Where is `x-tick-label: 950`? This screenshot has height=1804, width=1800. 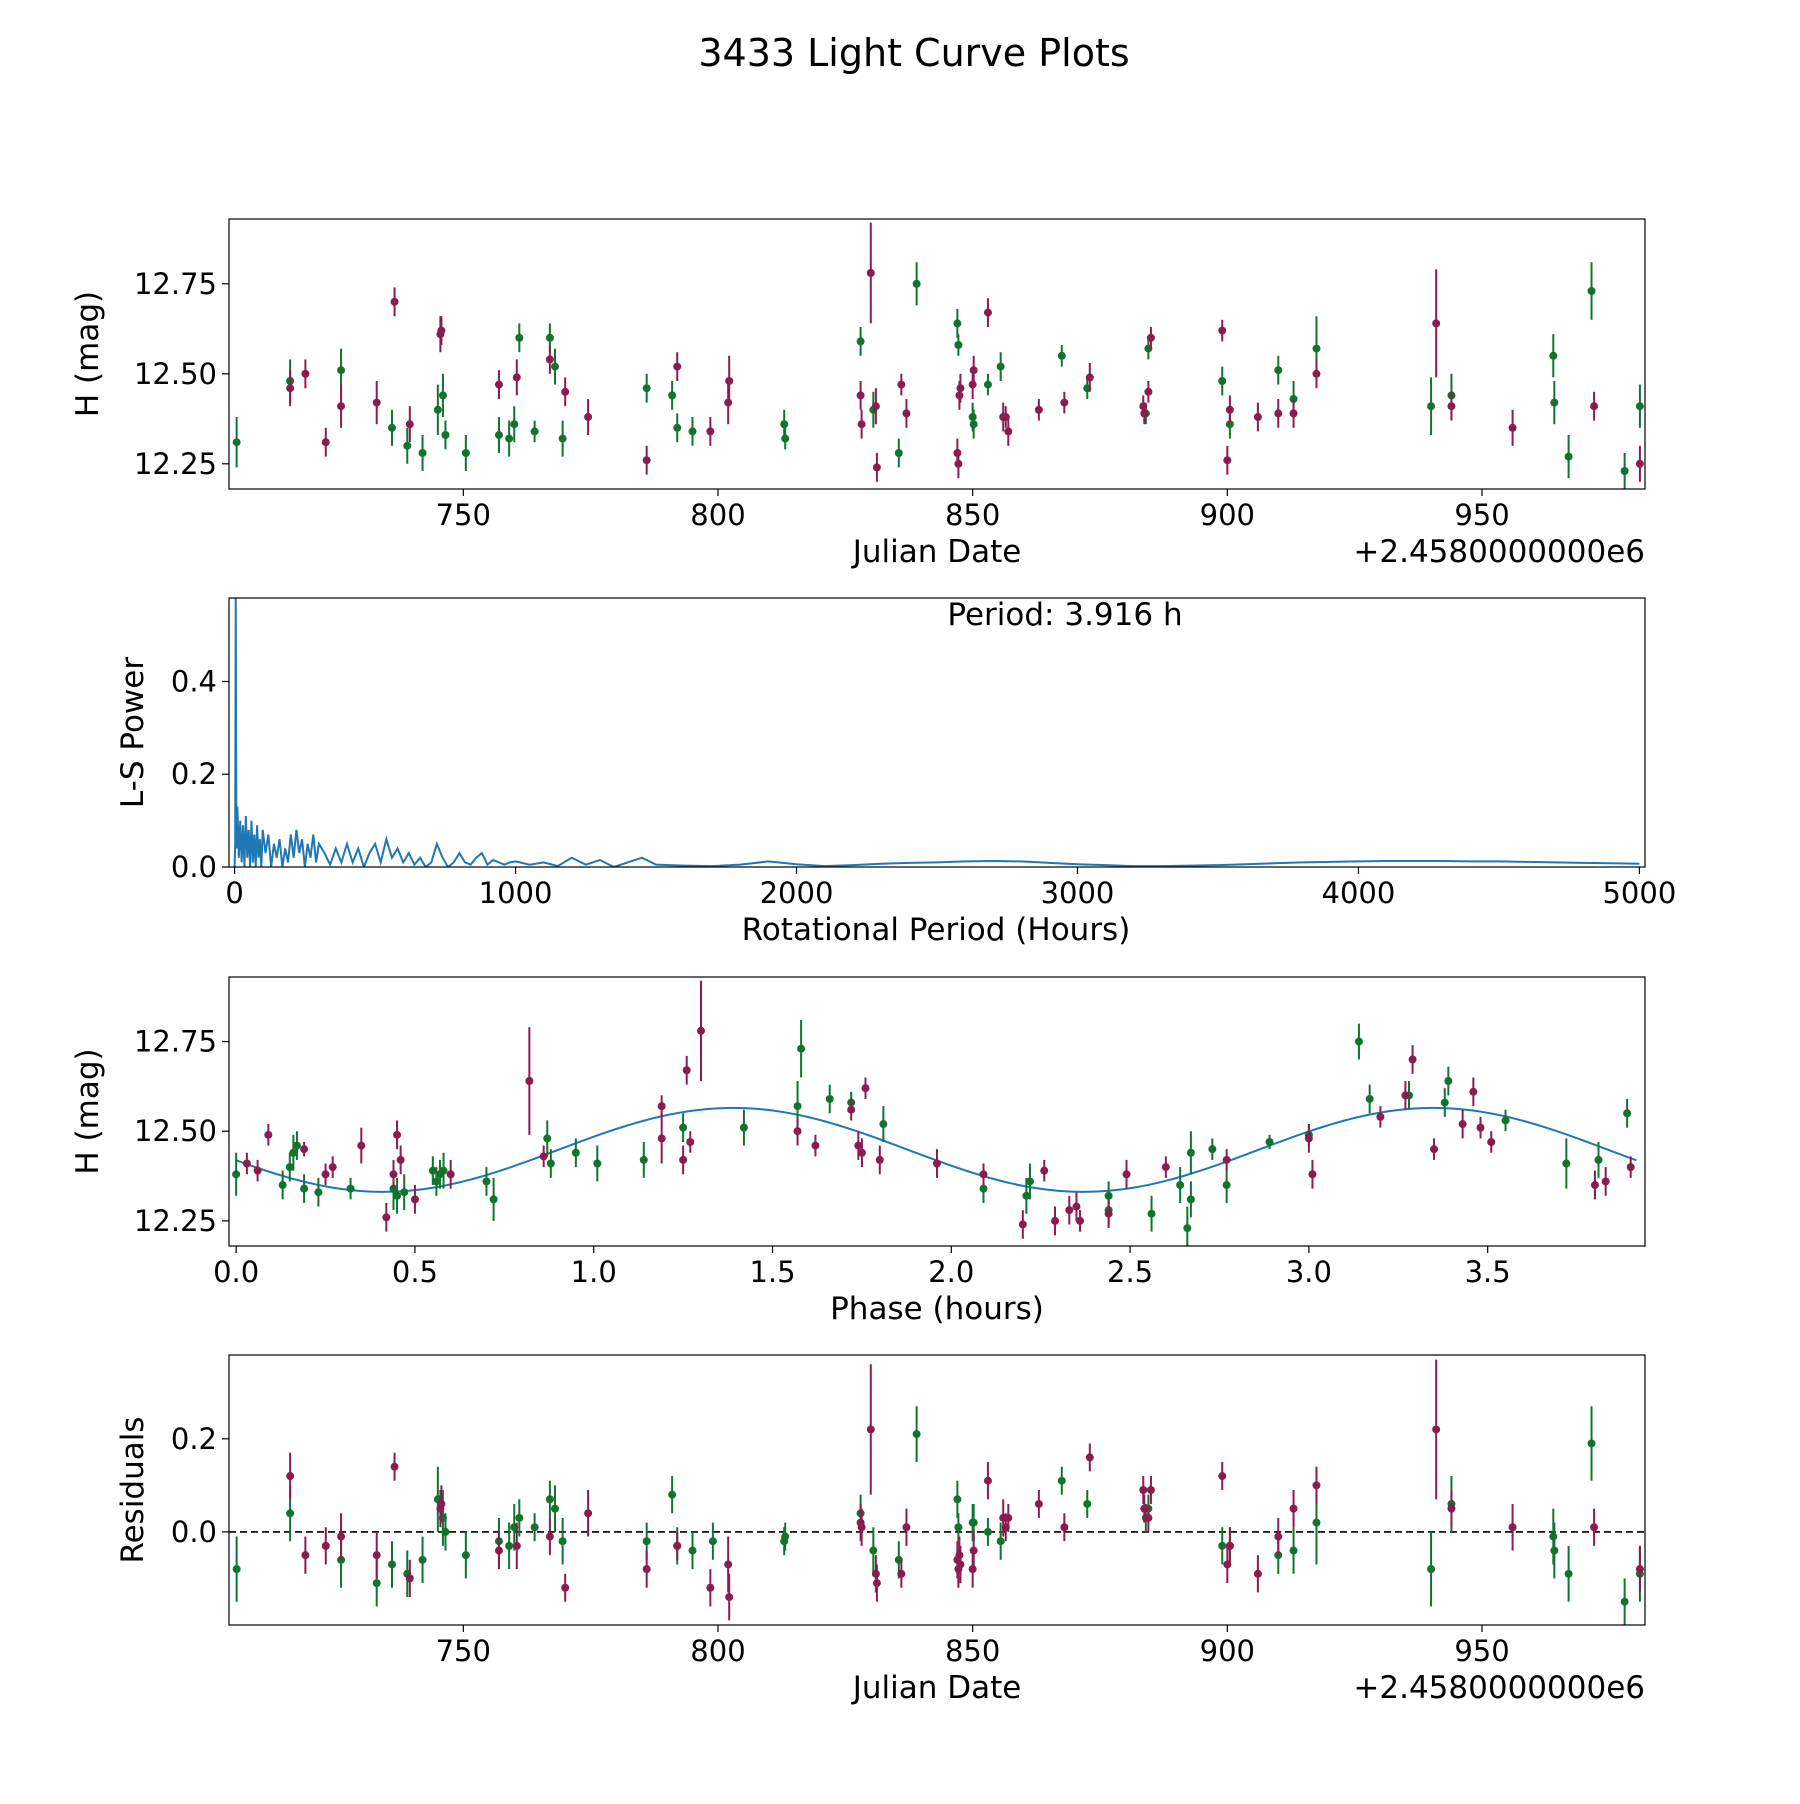
x-tick-label: 950 is located at coordinates (1481, 515).